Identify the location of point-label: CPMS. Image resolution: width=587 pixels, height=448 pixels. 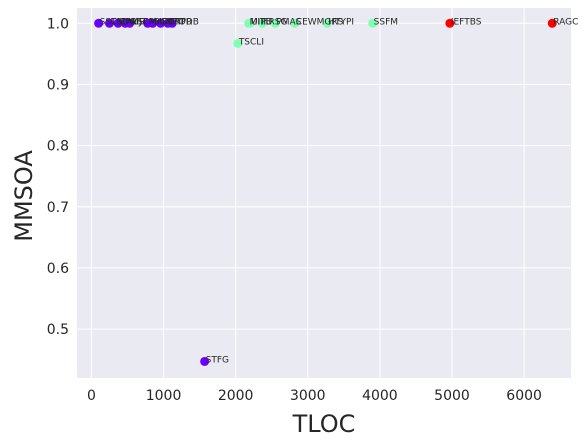
(131, 22).